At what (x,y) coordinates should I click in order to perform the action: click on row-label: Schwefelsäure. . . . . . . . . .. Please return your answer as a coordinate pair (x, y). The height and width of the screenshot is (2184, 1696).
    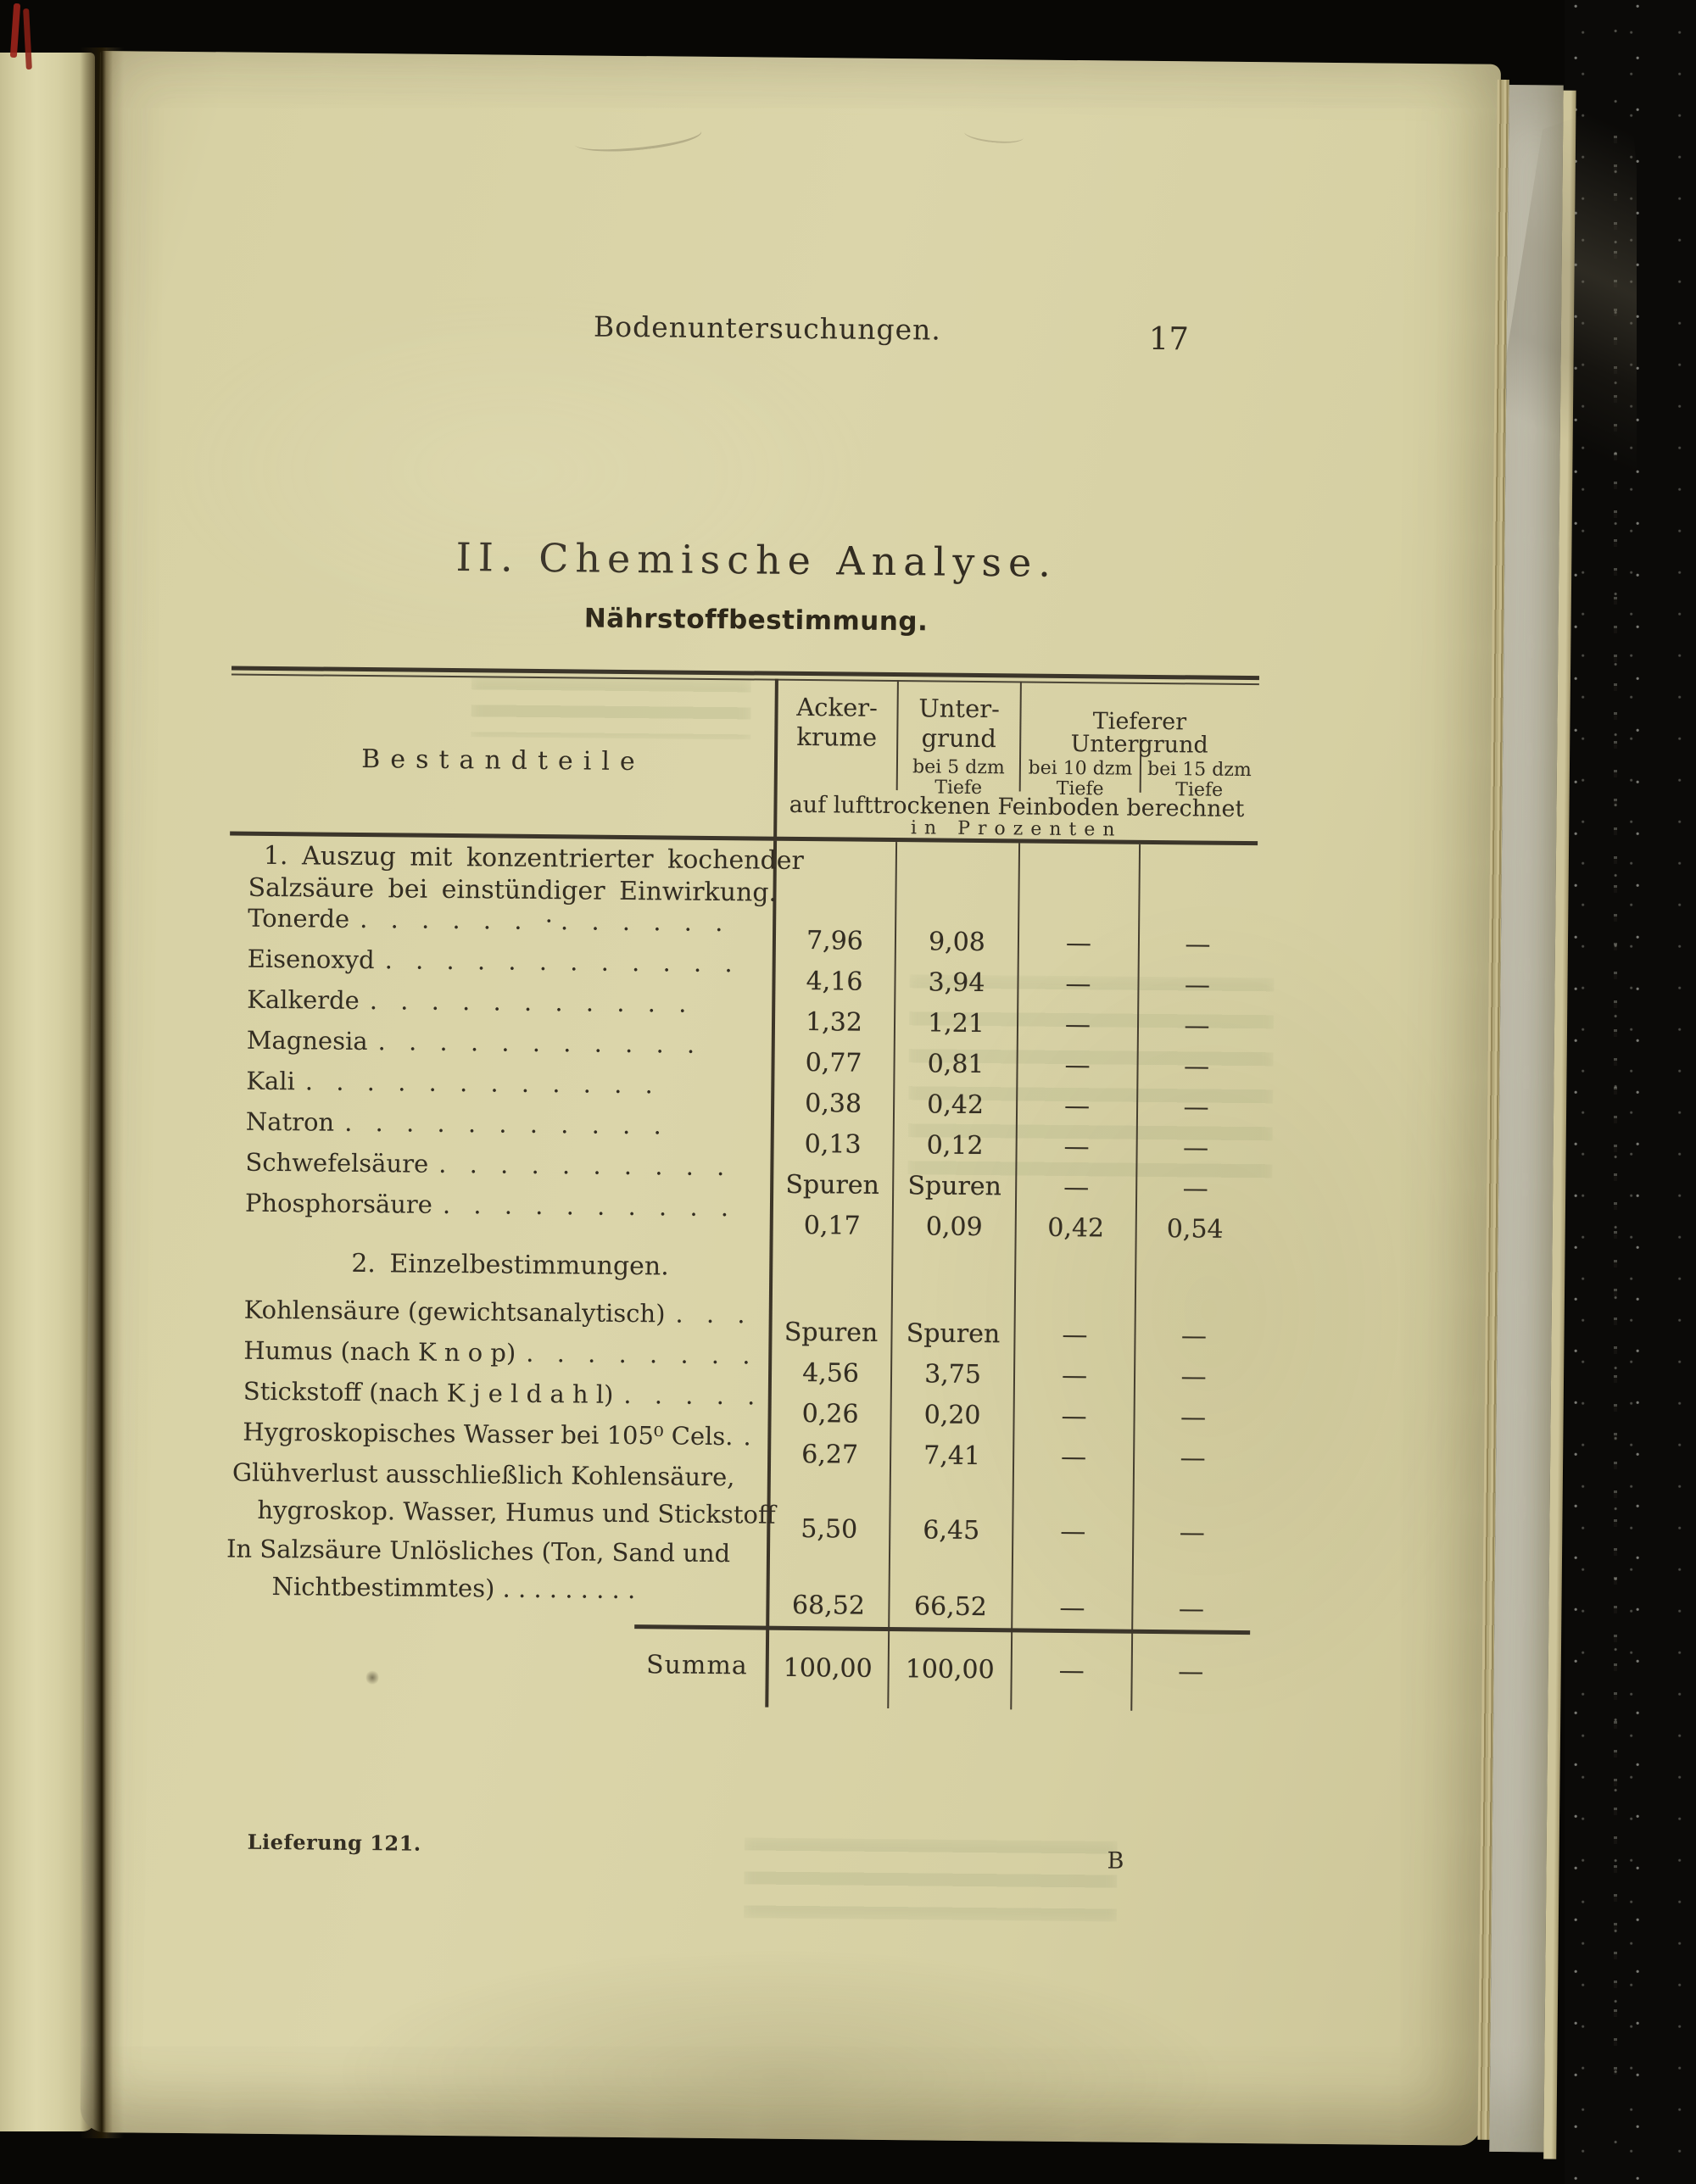
    Looking at the image, I should click on (489, 1164).